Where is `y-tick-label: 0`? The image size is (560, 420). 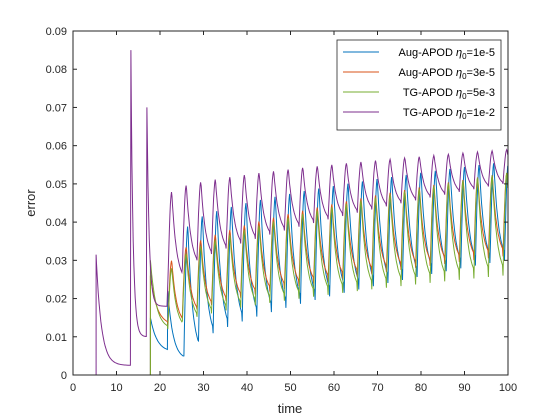
y-tick-label: 0 is located at coordinates (64, 376).